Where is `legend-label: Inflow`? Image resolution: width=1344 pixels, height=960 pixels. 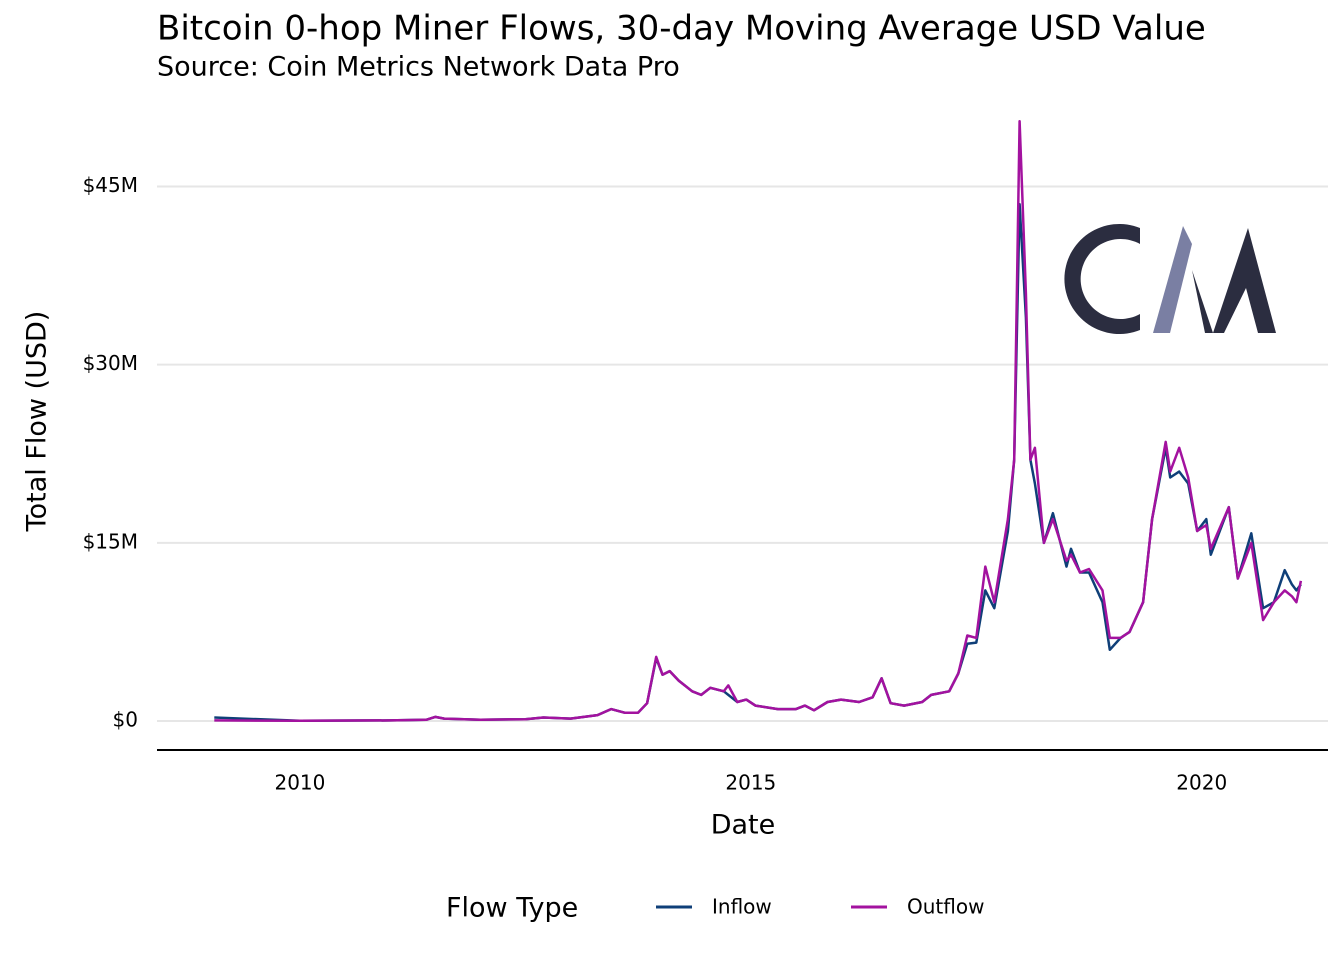
legend-label: Inflow is located at coordinates (742, 907).